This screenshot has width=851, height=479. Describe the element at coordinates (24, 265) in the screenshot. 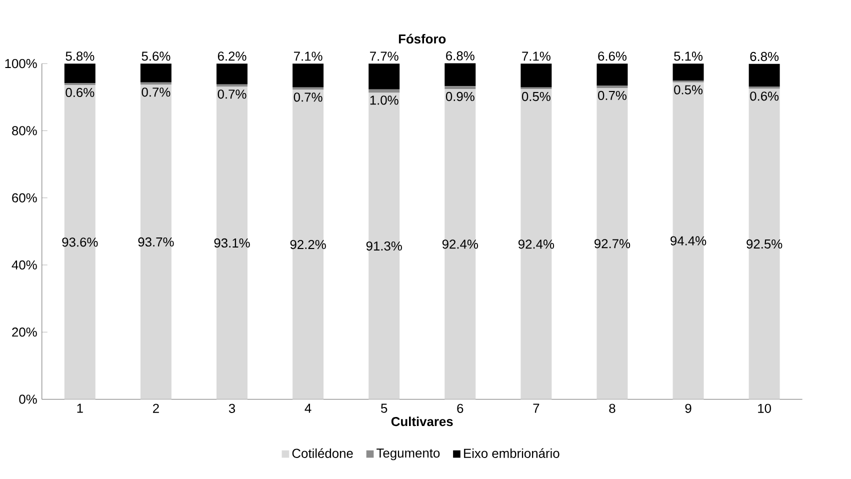

I see `y-tick-label: 40%` at that location.